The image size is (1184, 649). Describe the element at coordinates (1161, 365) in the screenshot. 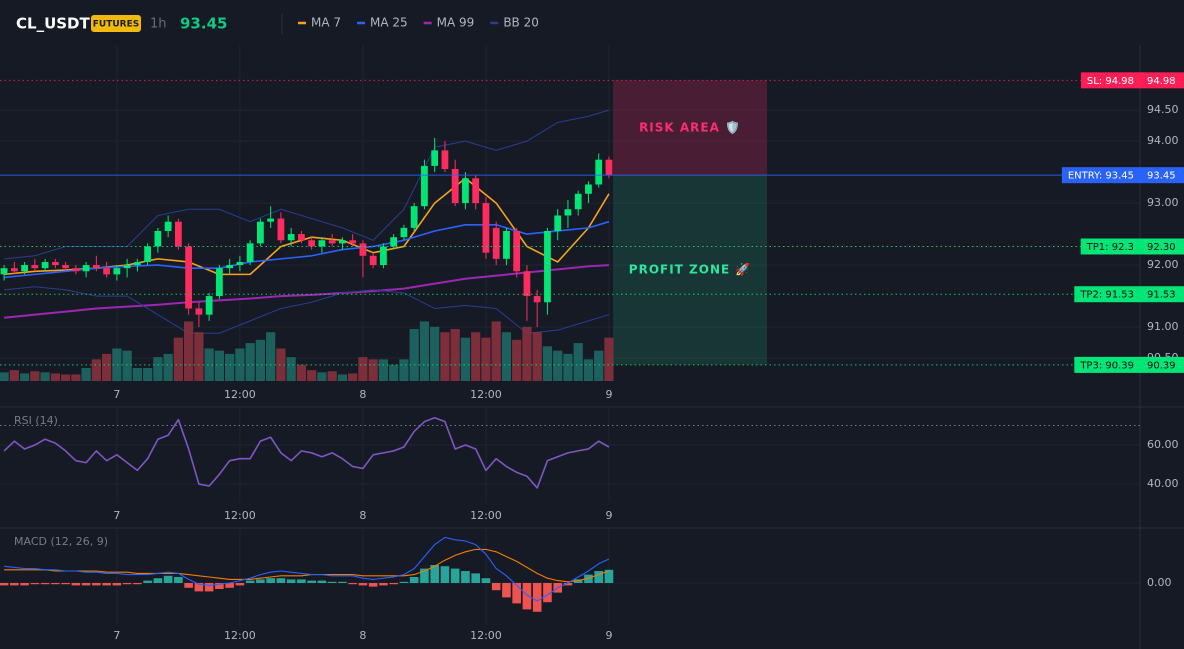

I see `level-axis-label: 90.39` at that location.